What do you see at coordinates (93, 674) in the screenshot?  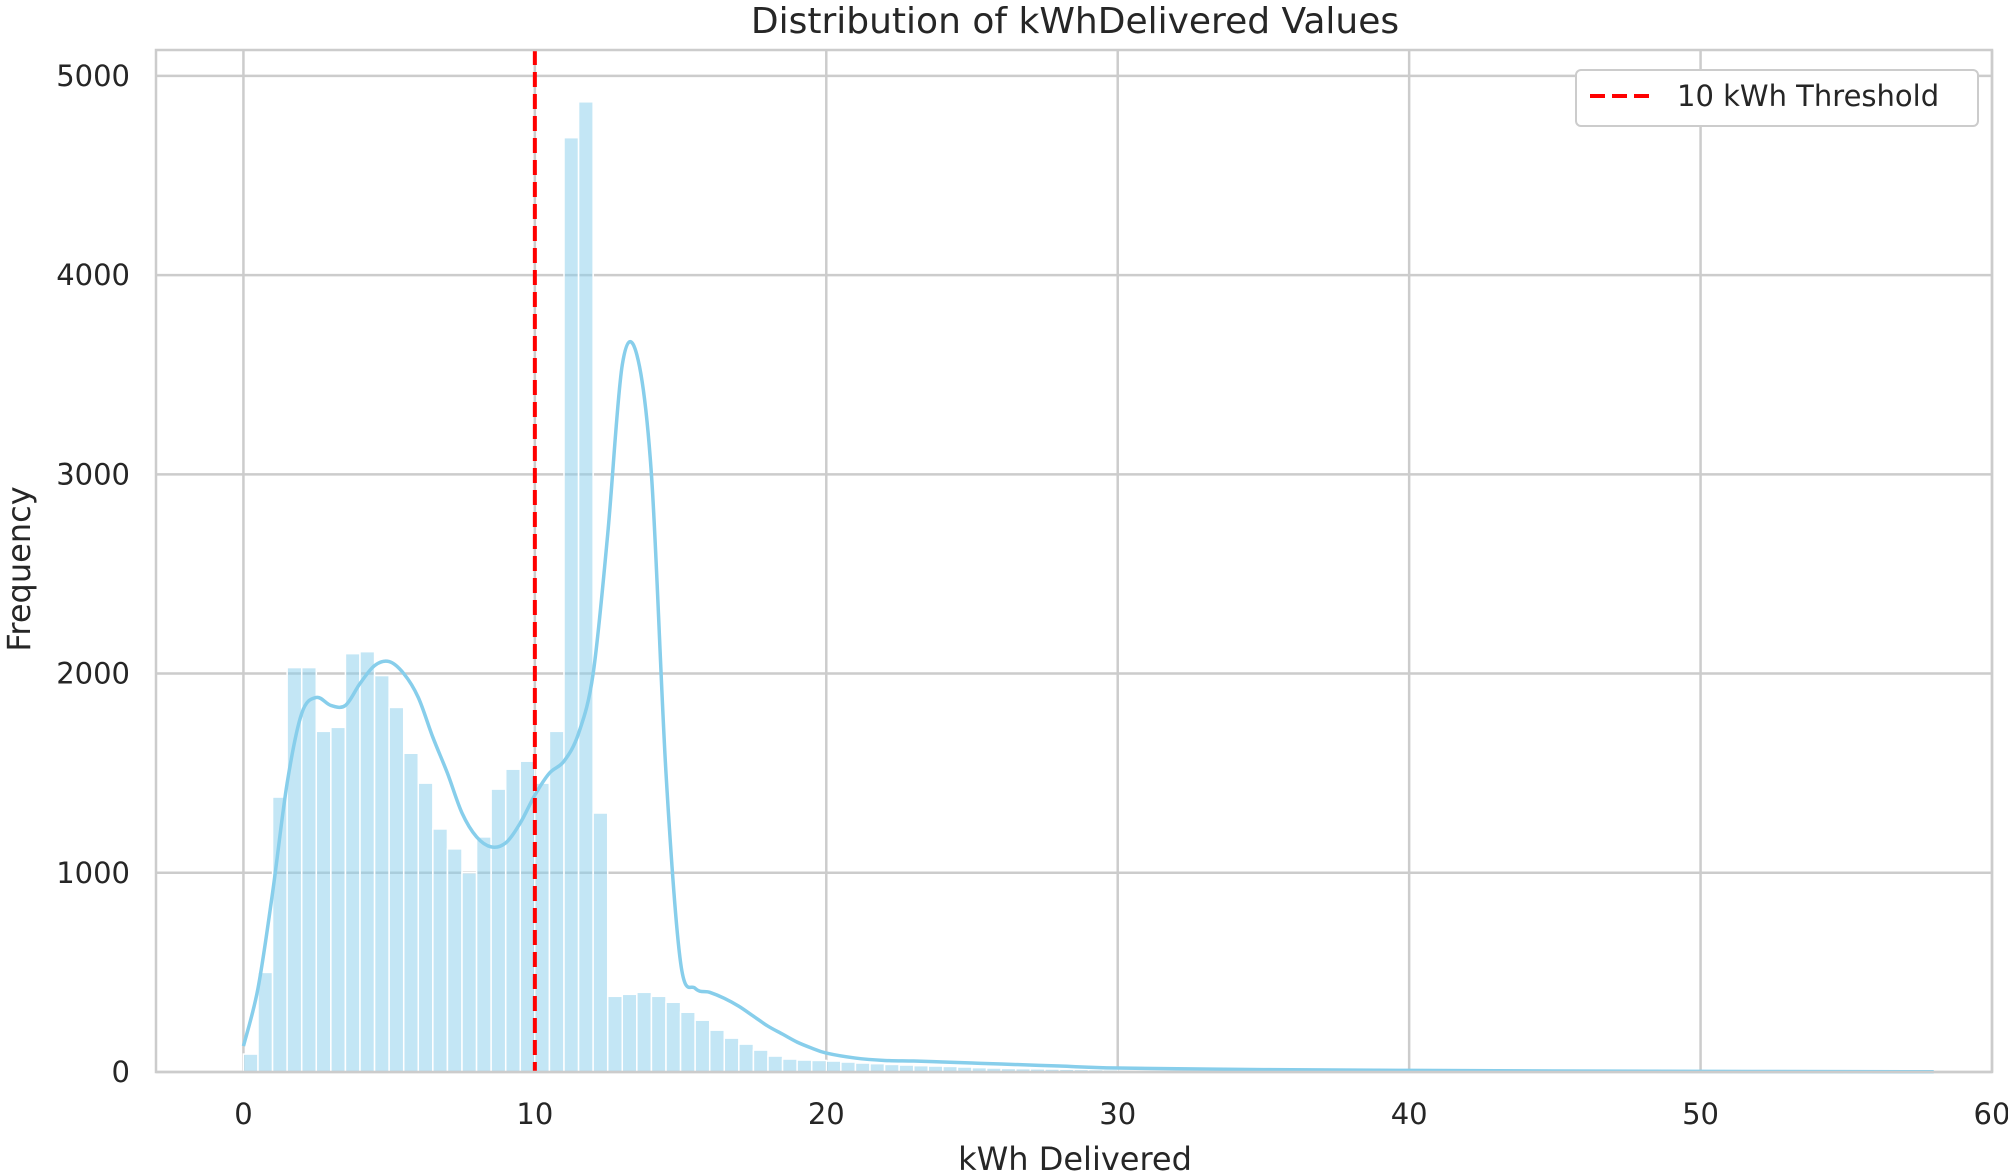 I see `y-tick-label: 2000` at bounding box center [93, 674].